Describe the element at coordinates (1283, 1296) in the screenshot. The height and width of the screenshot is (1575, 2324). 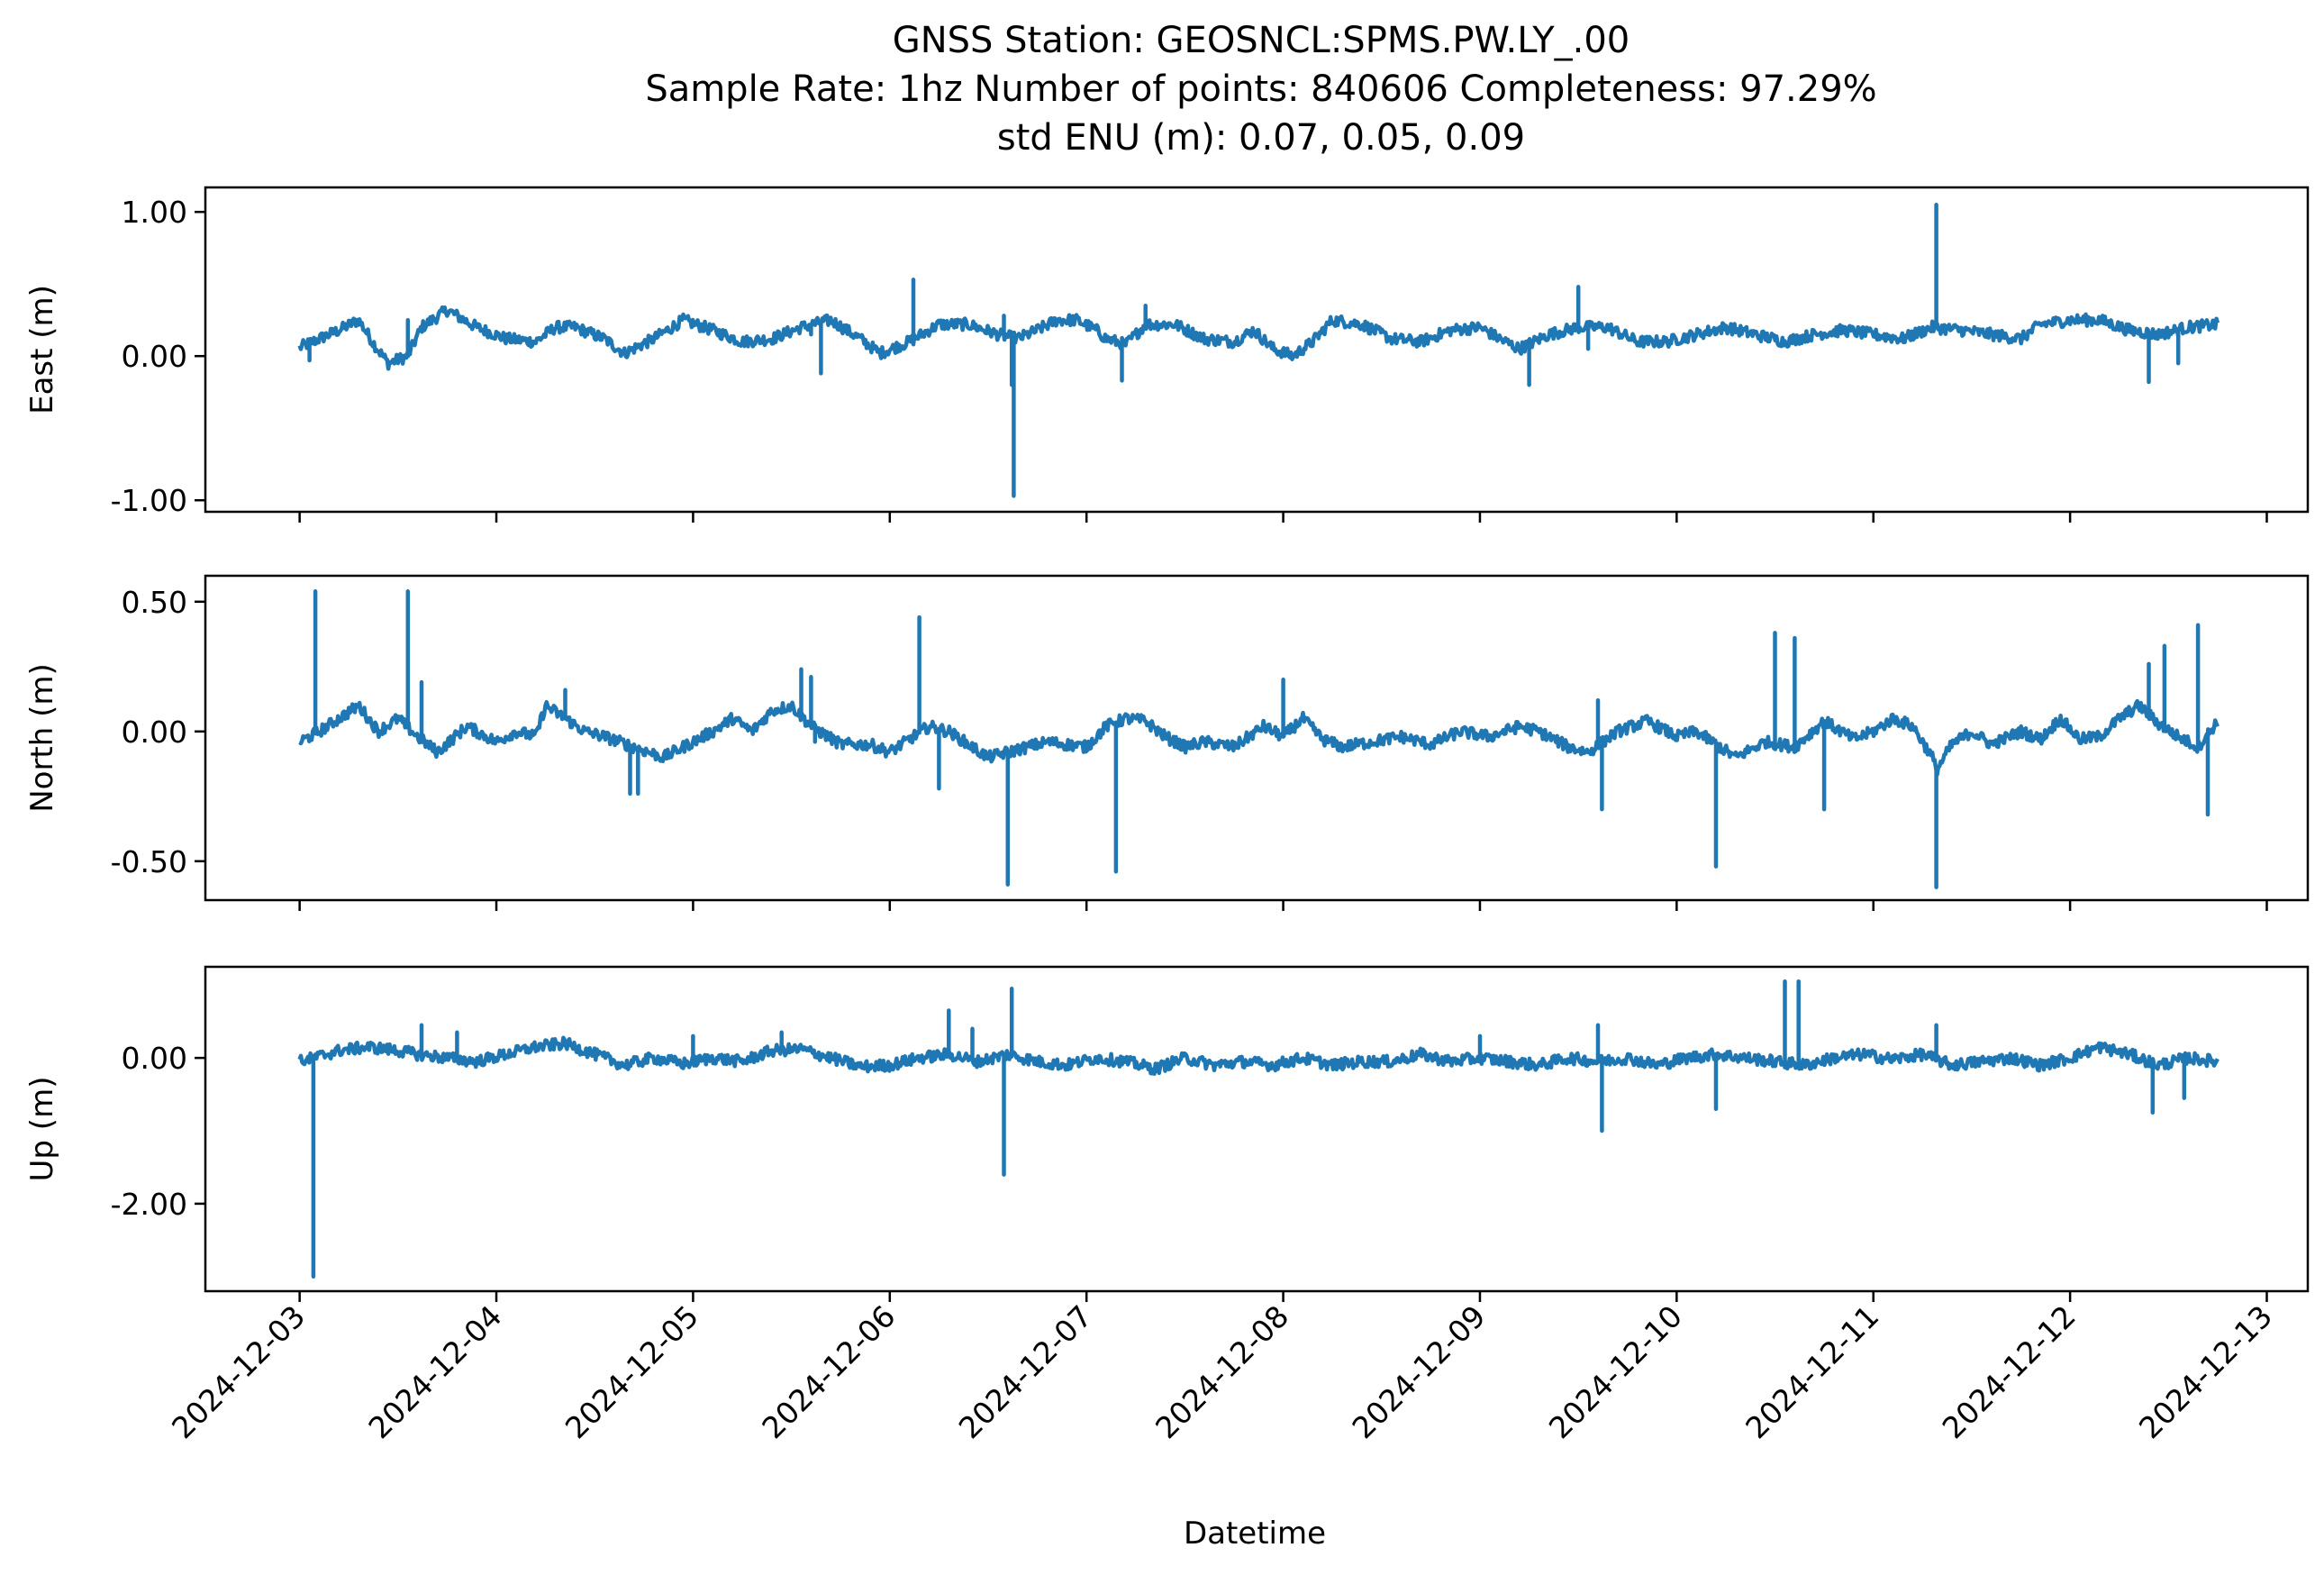
I see `up-x-axis-ticks` at that location.